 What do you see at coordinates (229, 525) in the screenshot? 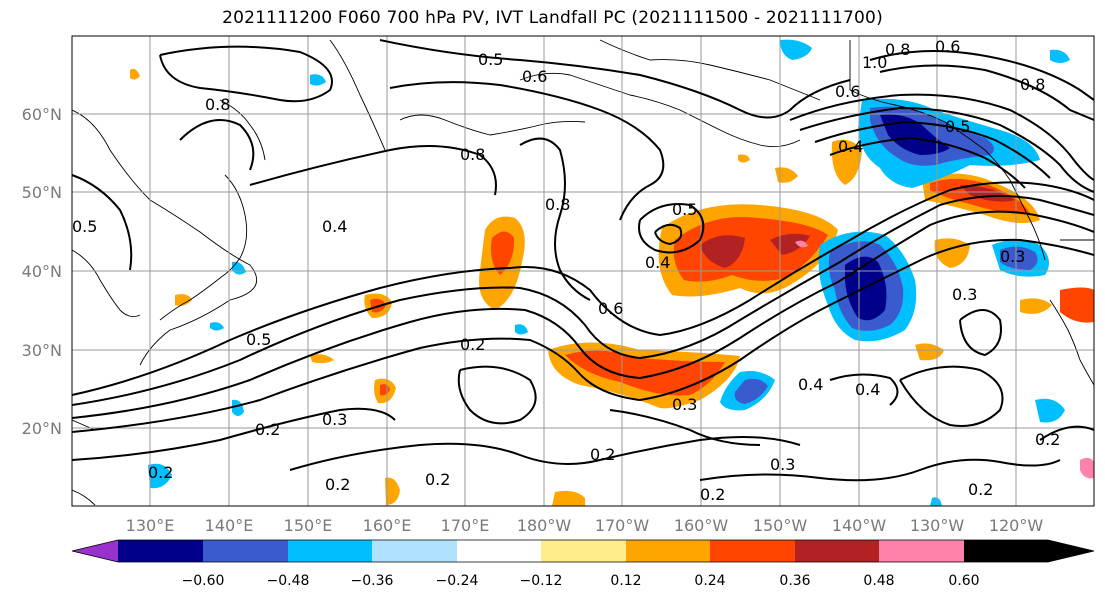
I see `lon-label: 140°E` at bounding box center [229, 525].